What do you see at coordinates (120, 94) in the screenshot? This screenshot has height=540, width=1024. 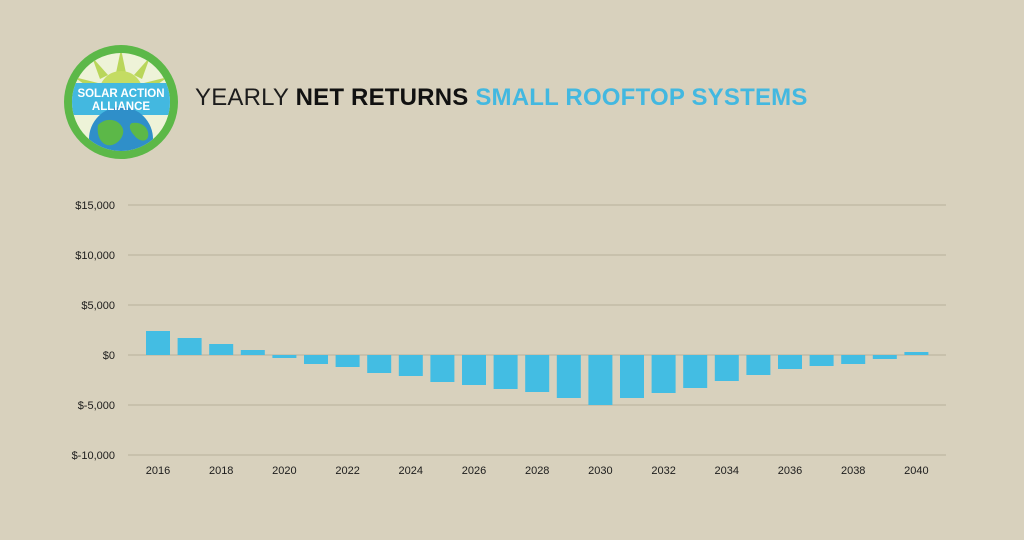 I see `logo-text-line1: SOLAR ACTION` at bounding box center [120, 94].